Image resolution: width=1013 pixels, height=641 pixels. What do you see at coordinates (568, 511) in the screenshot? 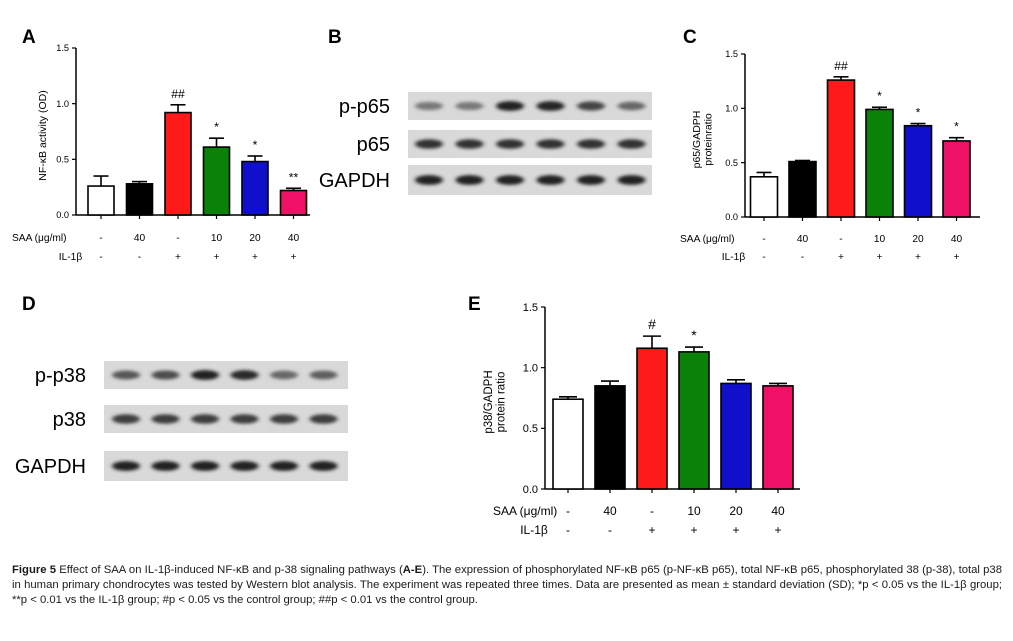
I see `condition-saa-e-1: -` at bounding box center [568, 511].